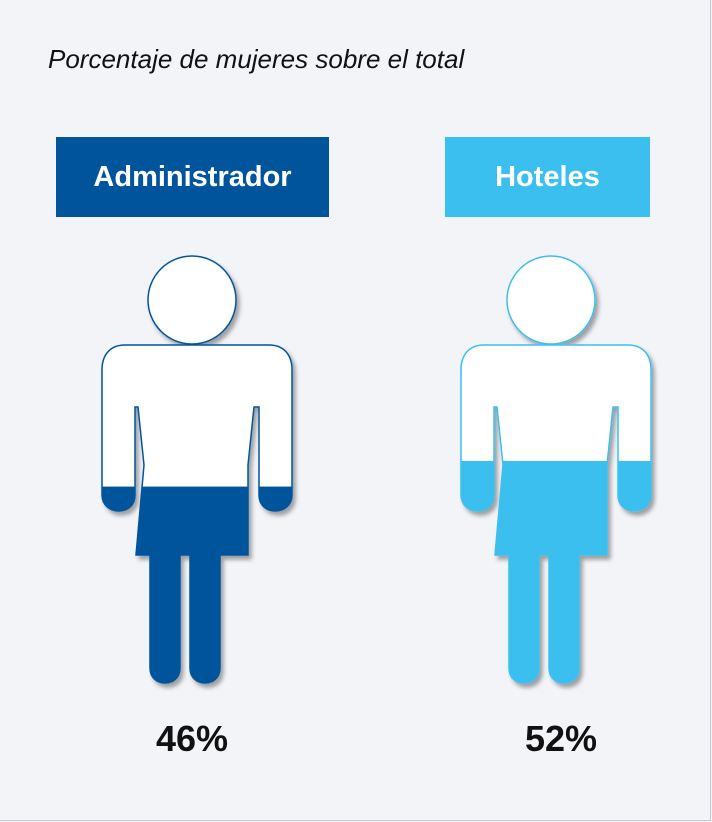 This screenshot has width=712, height=822. What do you see at coordinates (192, 177) in the screenshot?
I see `category-label-administrador: Administrador` at bounding box center [192, 177].